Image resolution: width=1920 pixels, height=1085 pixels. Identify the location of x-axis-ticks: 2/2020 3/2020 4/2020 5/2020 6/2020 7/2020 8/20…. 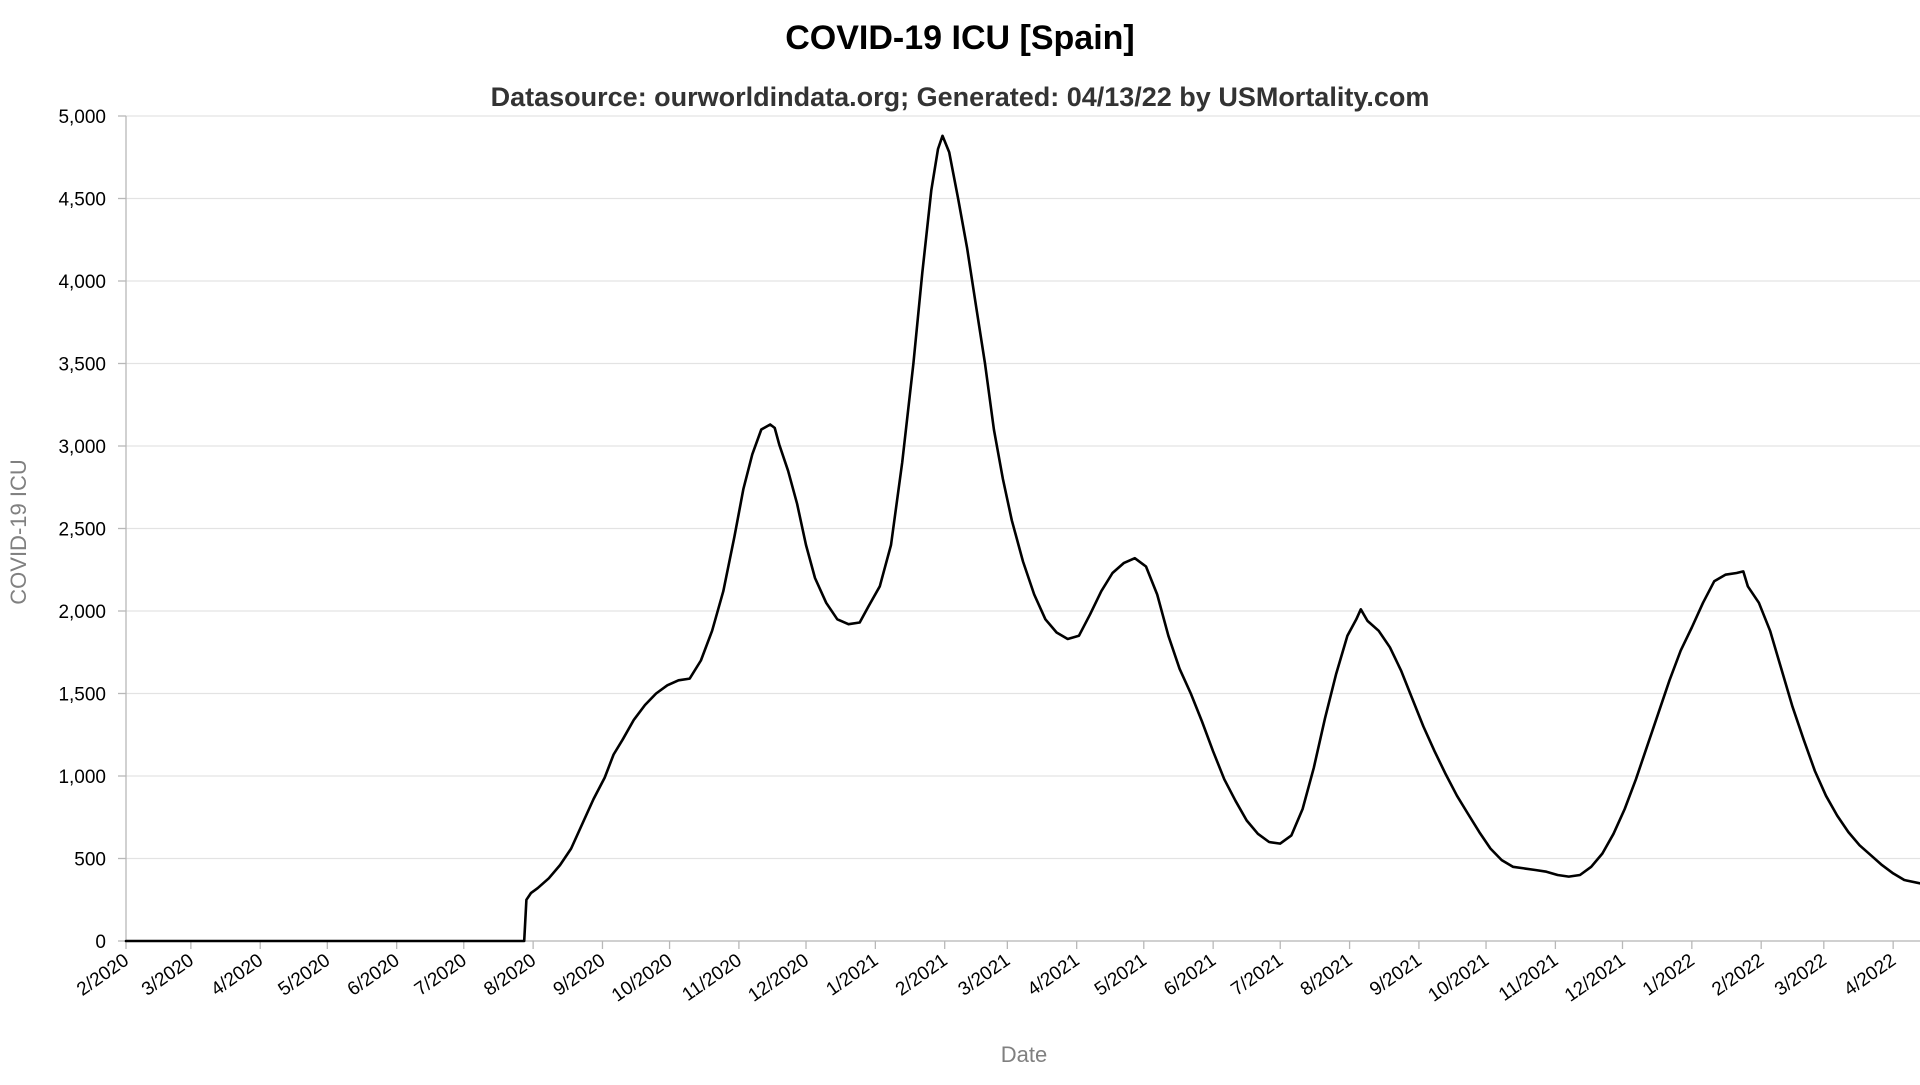
(986, 973).